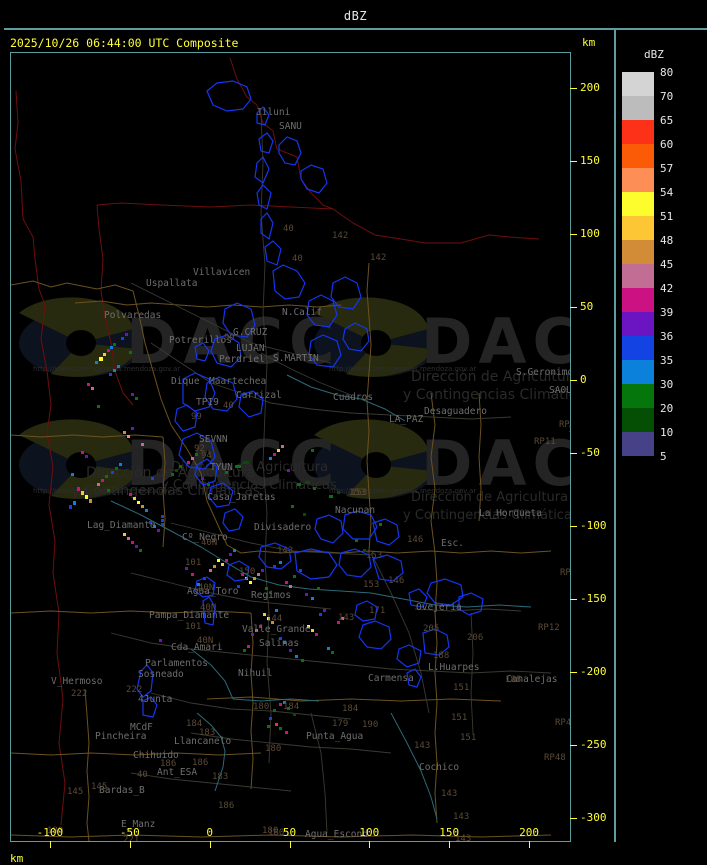  Describe the element at coordinates (131, 838) in the screenshot. I see `map-route-number: 221` at that location.